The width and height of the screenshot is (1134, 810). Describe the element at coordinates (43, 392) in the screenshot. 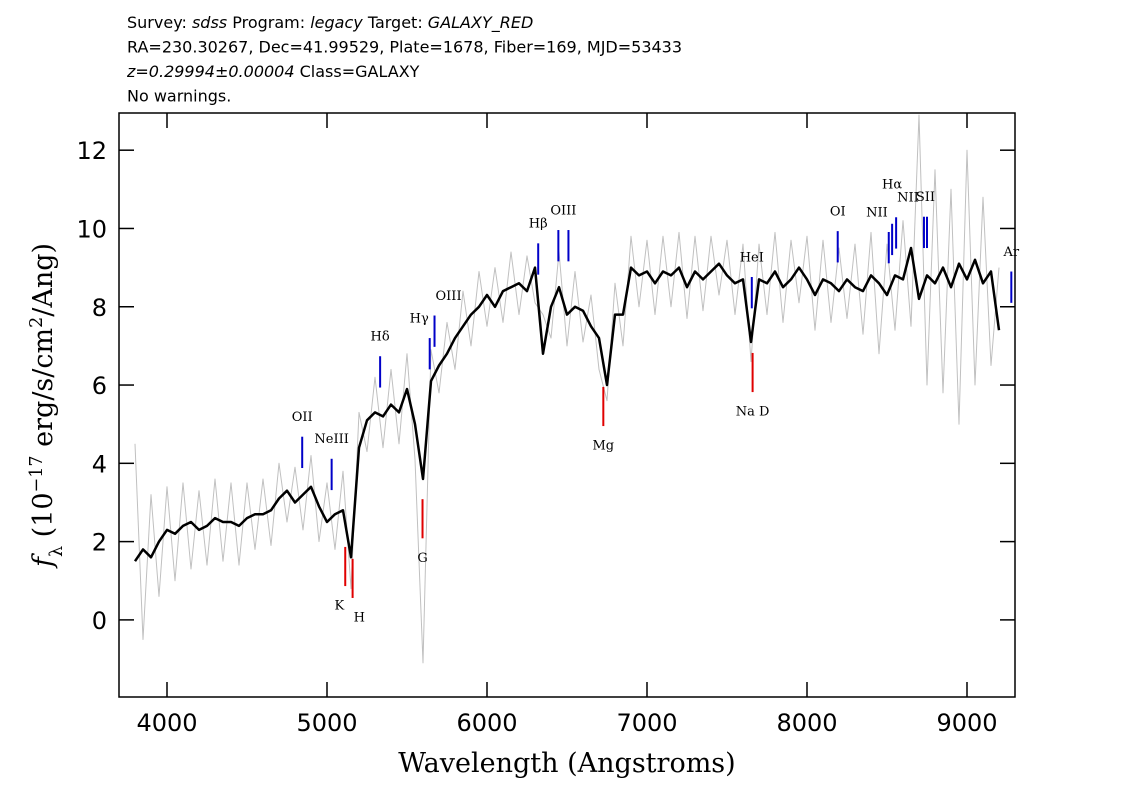

I see `text-segment: erg/s/cm` at that location.